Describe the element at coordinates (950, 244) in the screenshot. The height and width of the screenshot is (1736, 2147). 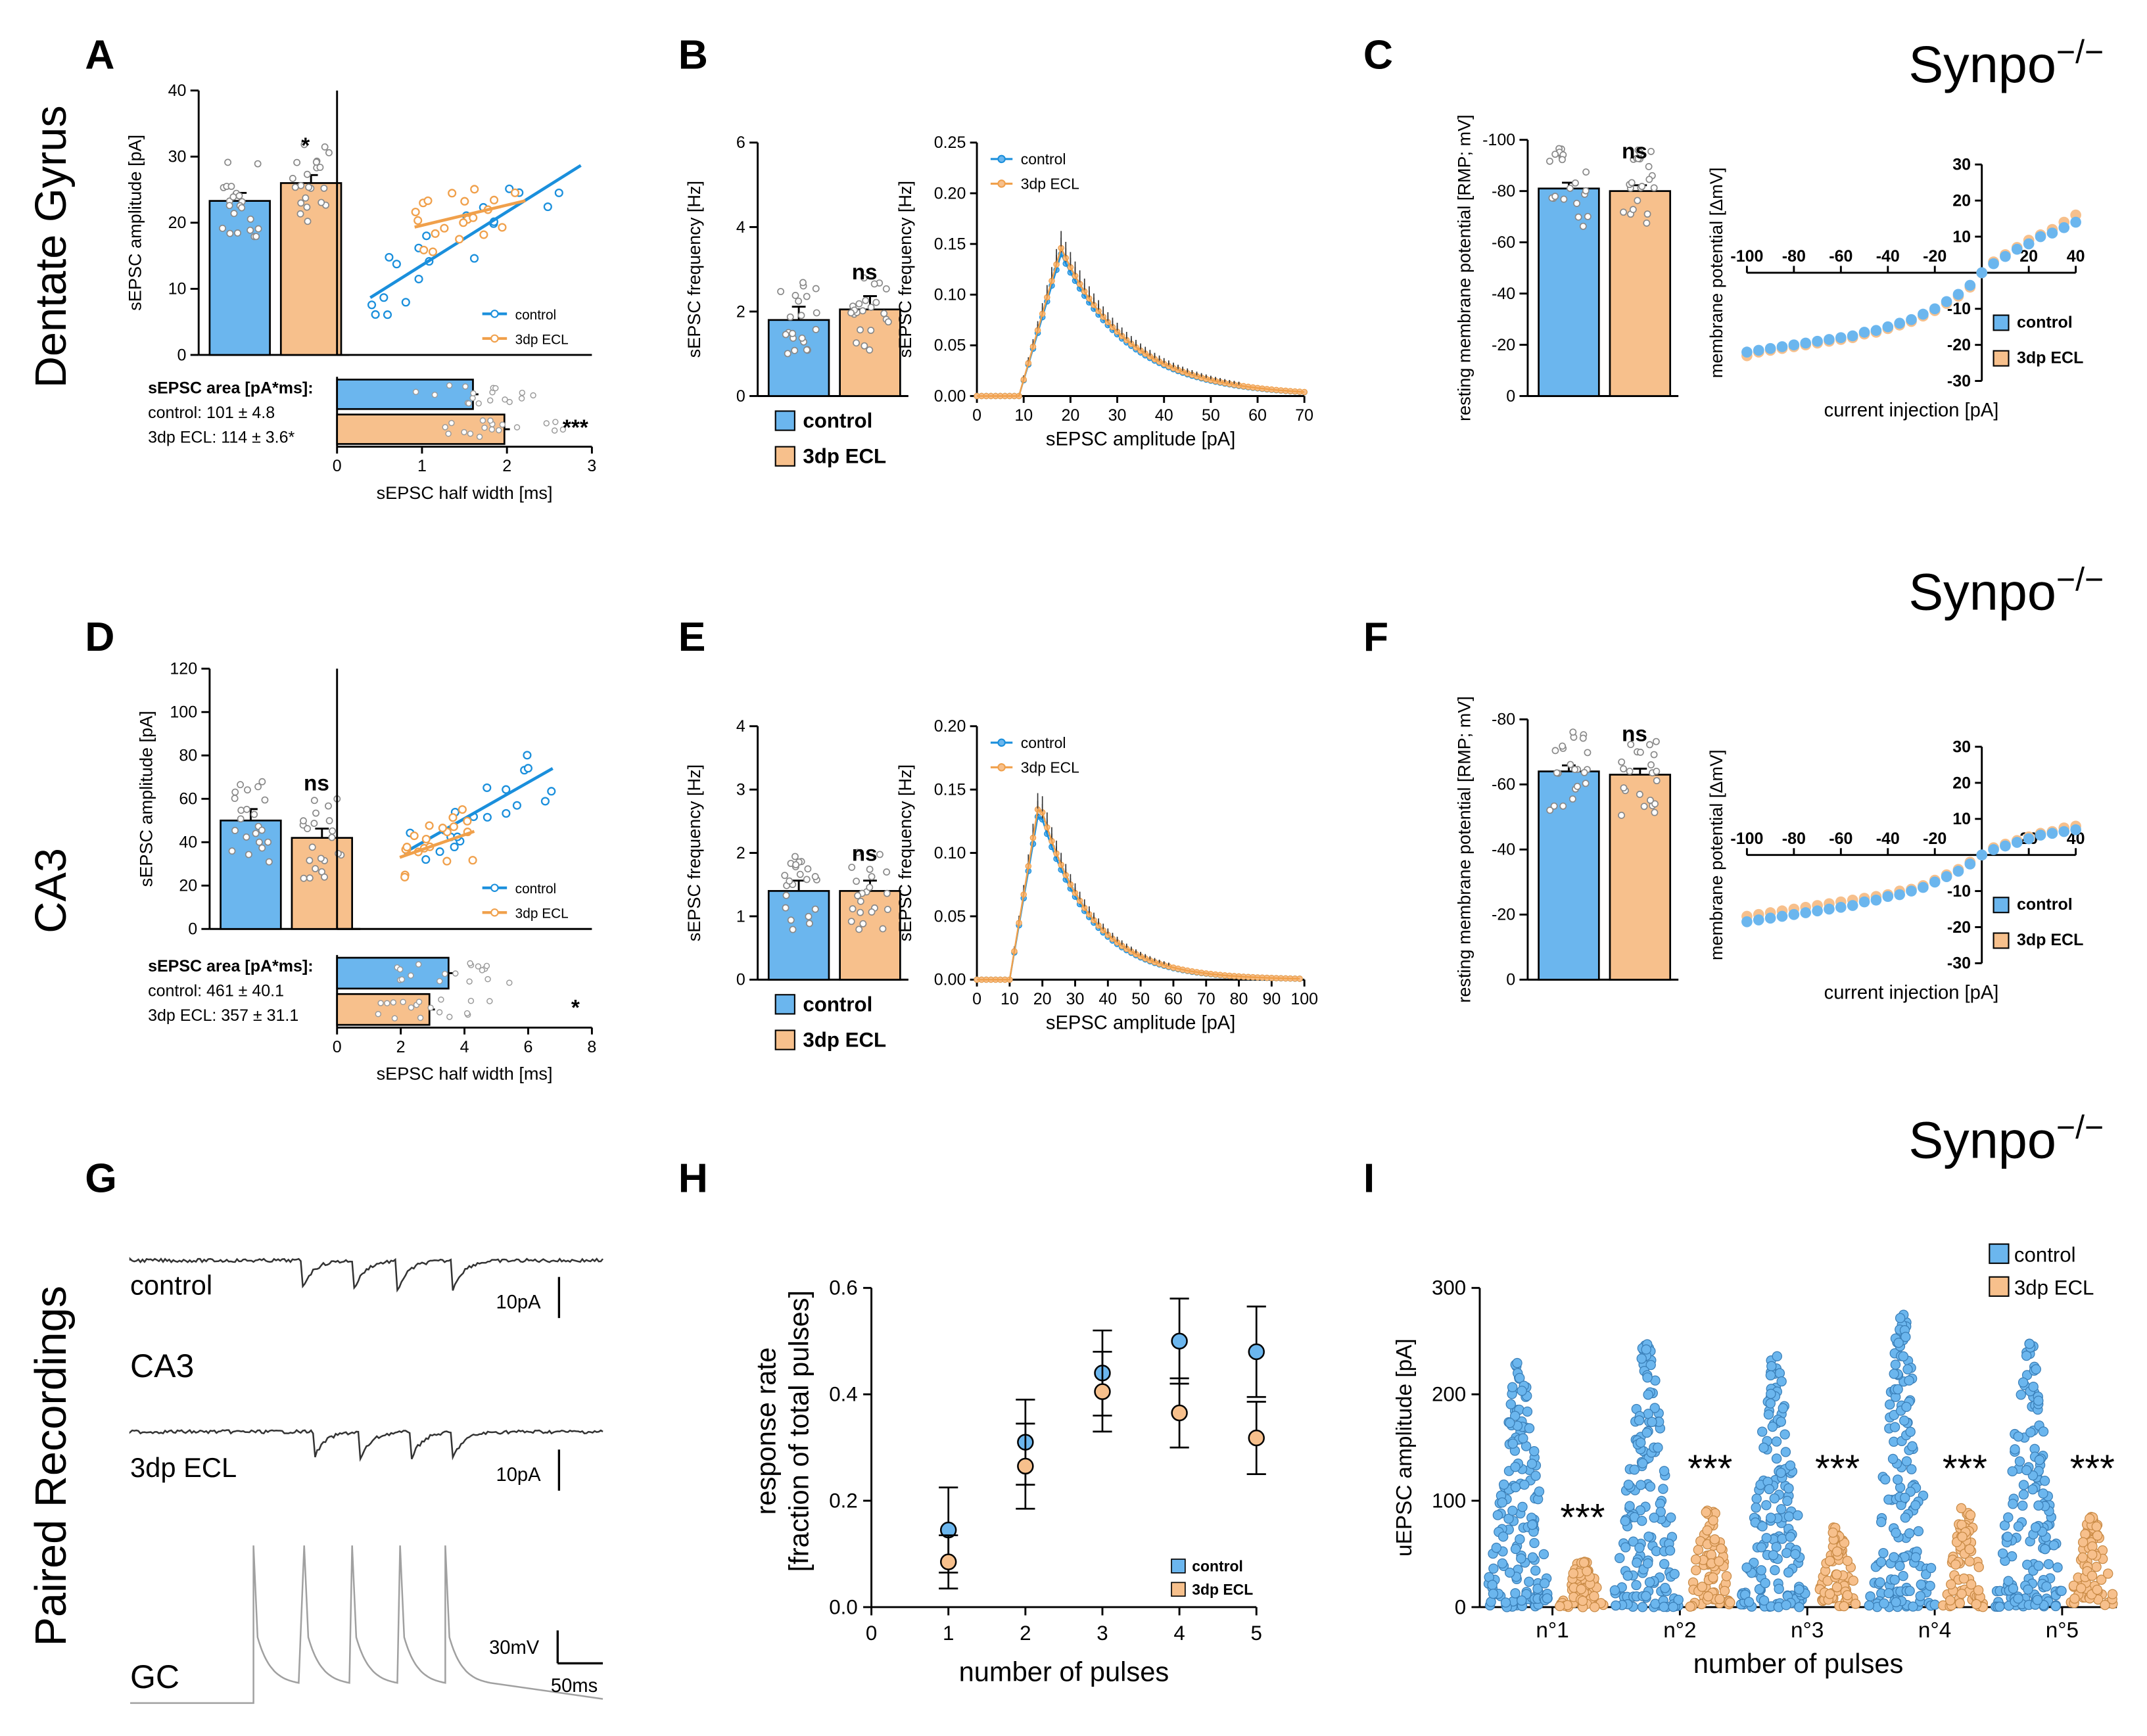
I see `panel-b-hist-ytick-label: 0.15` at that location.